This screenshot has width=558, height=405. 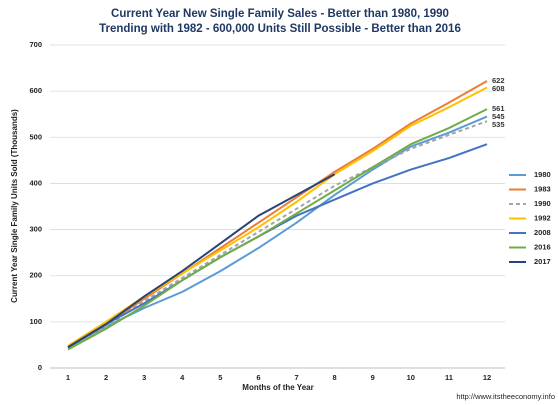 I want to click on data-label: 545, so click(x=498, y=116).